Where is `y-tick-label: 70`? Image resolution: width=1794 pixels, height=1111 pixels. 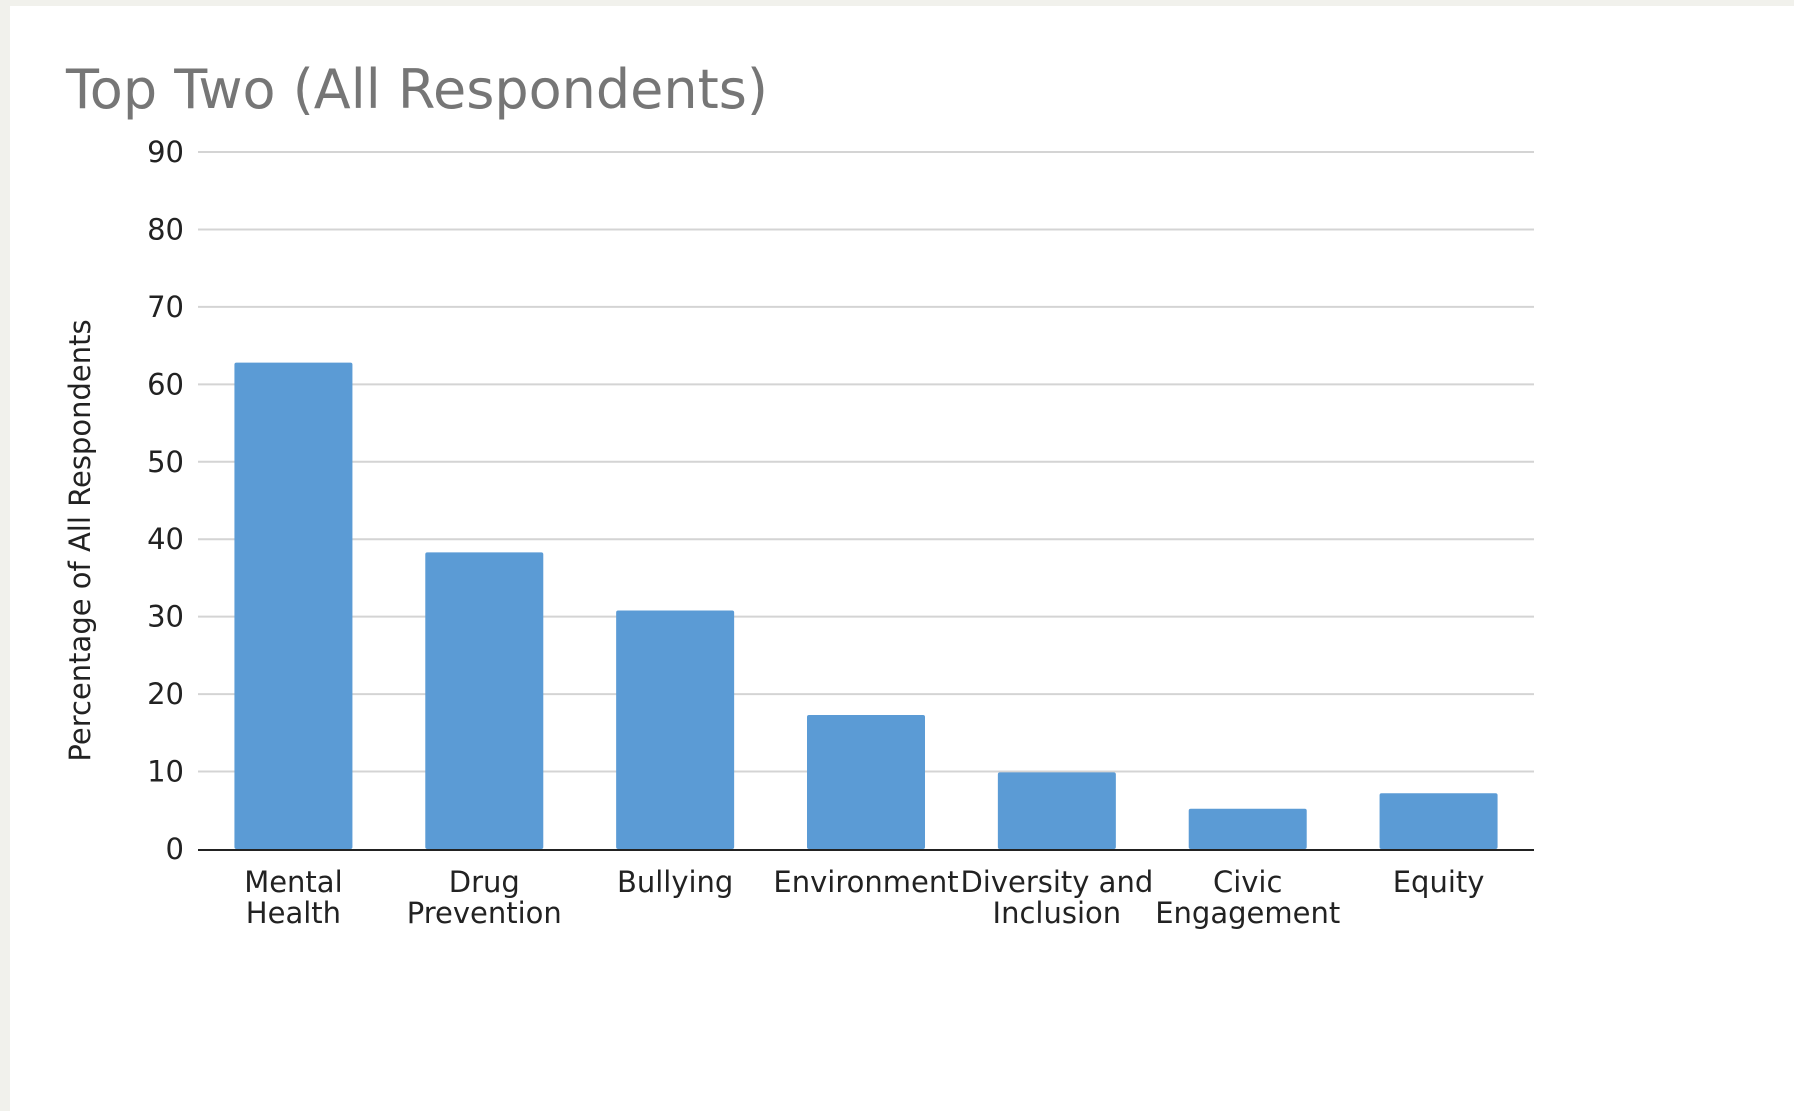
y-tick-label: 70 is located at coordinates (165, 307).